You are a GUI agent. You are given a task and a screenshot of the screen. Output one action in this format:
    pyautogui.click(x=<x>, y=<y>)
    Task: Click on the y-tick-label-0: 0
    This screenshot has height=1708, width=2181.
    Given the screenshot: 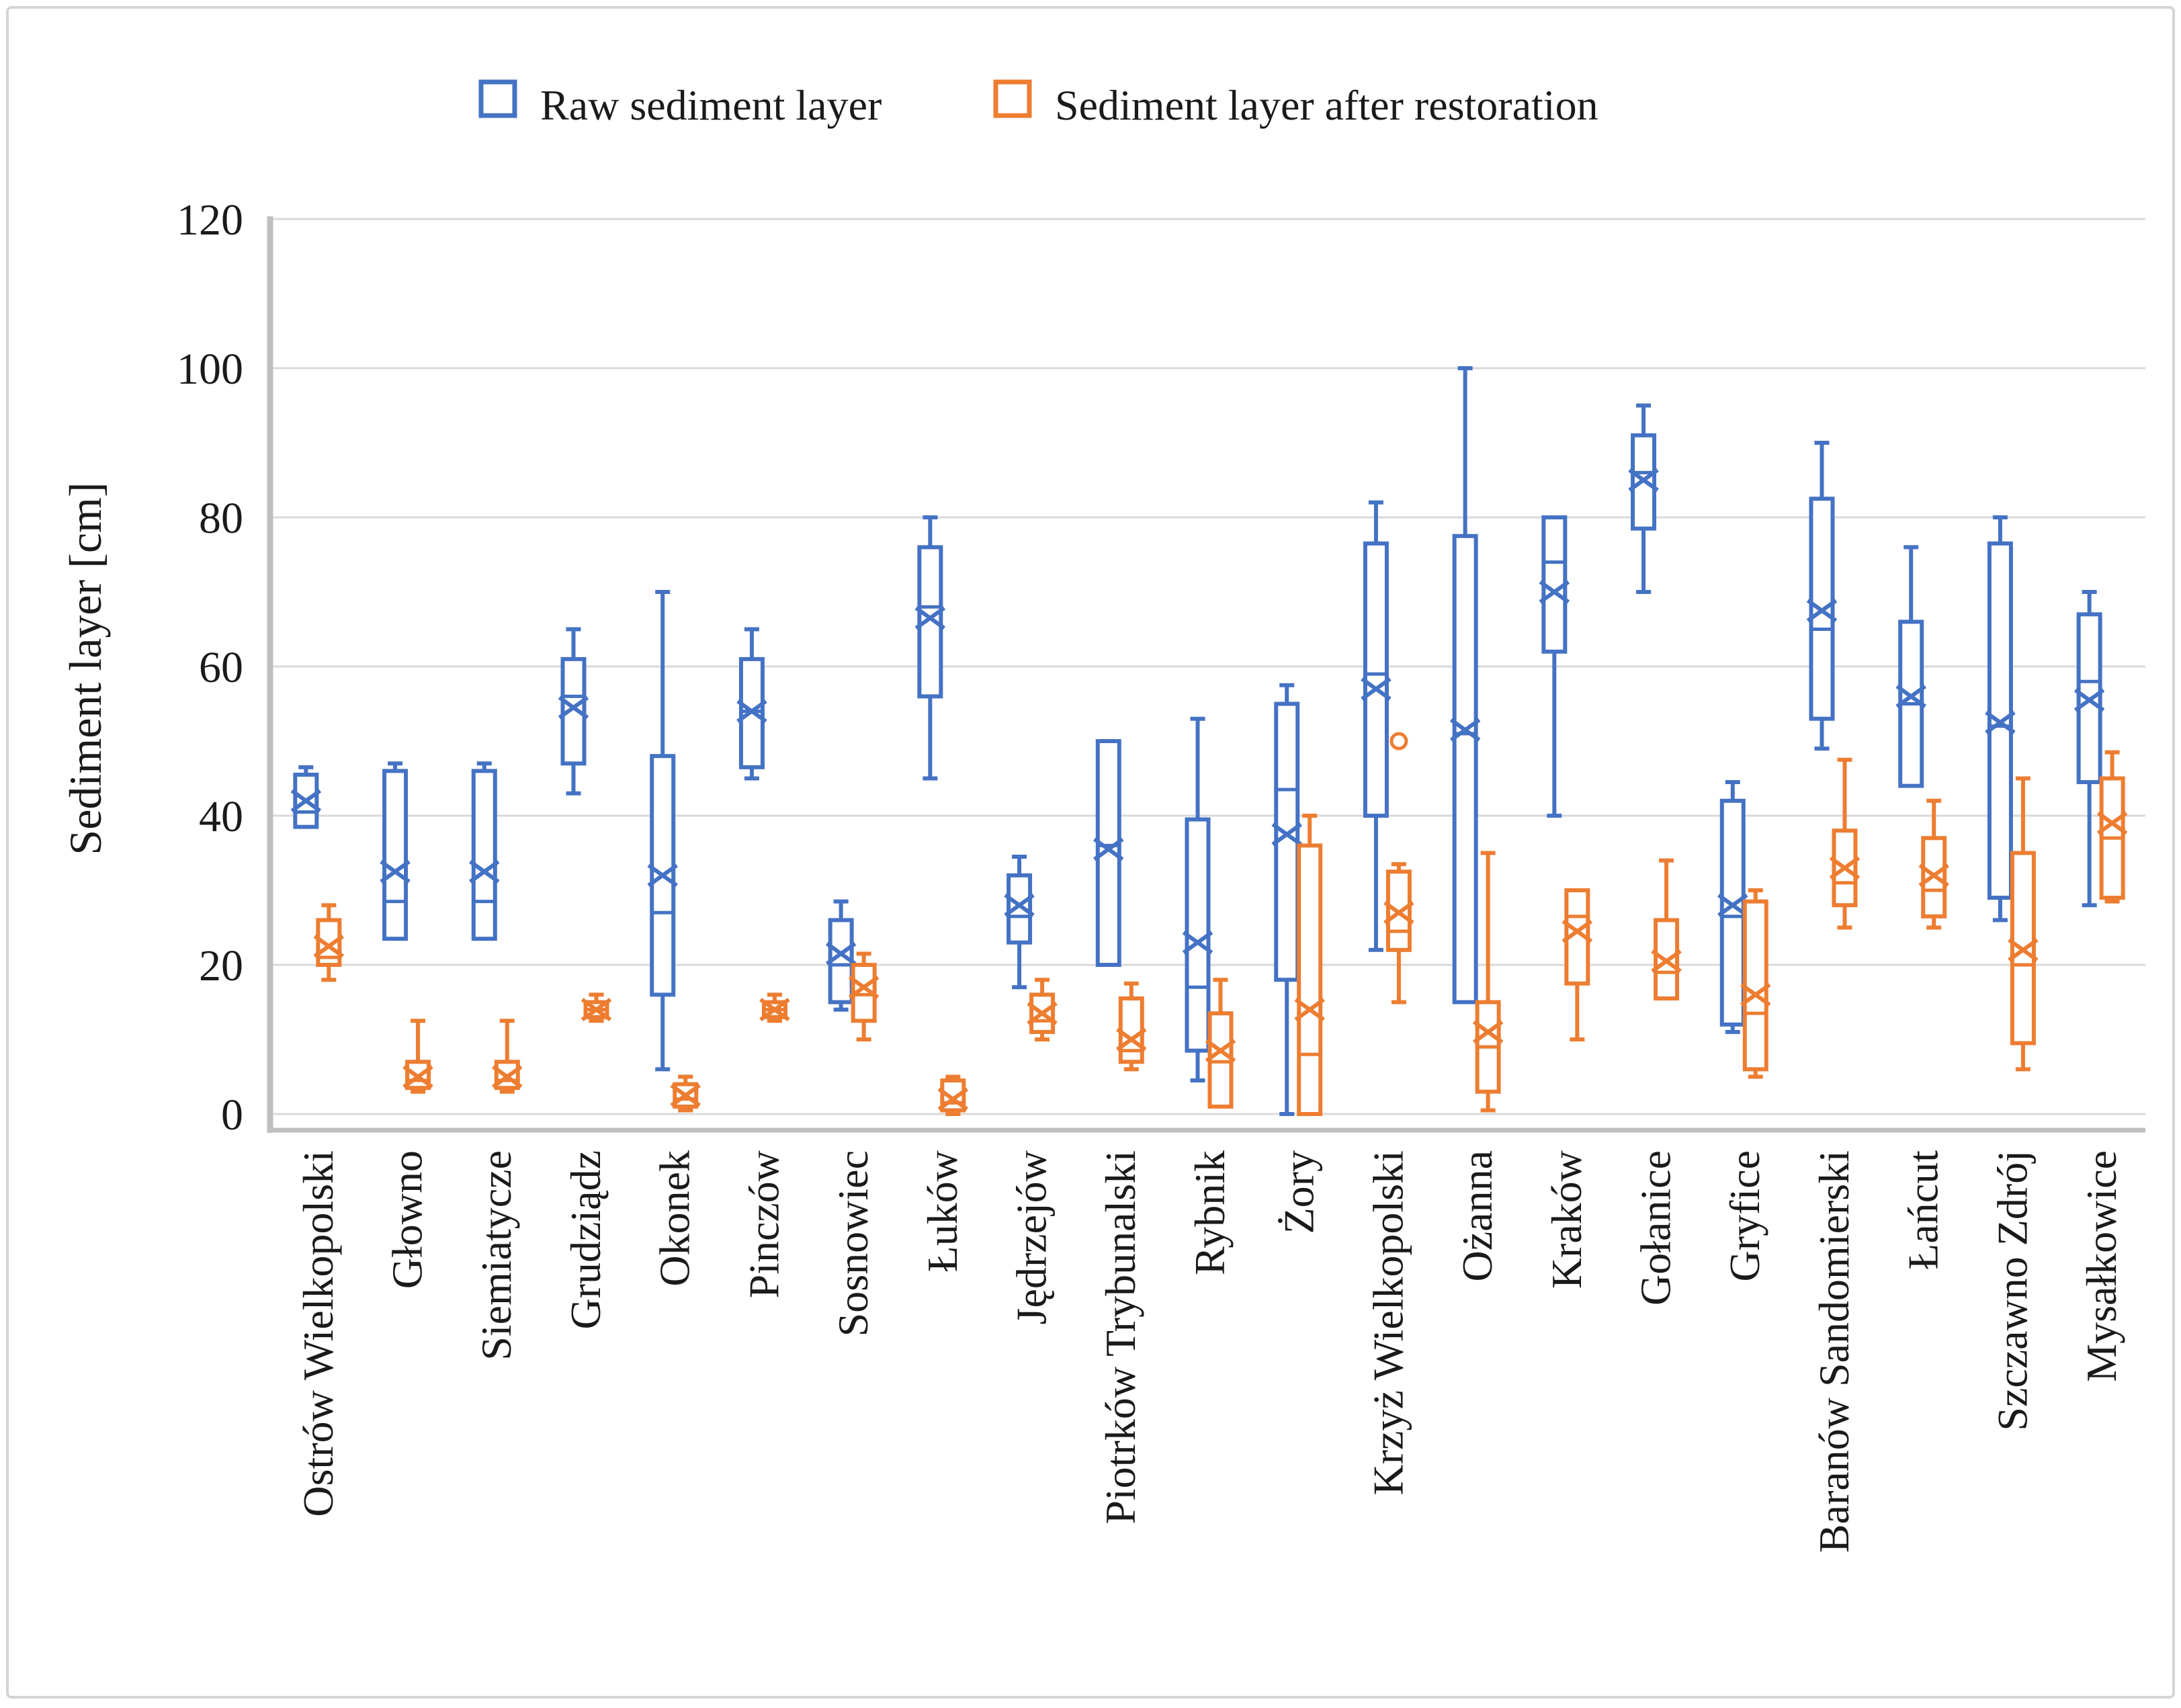 What is the action you would take?
    pyautogui.click(x=232, y=1115)
    